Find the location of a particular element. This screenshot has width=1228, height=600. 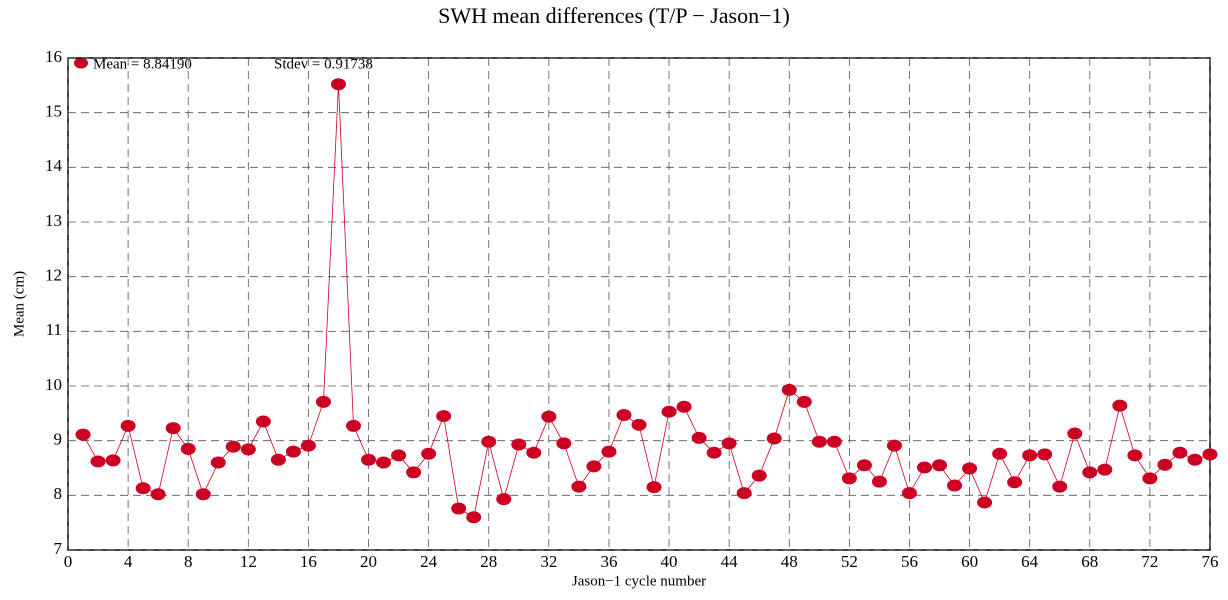

y-tick-label: 12 is located at coordinates (53, 275).